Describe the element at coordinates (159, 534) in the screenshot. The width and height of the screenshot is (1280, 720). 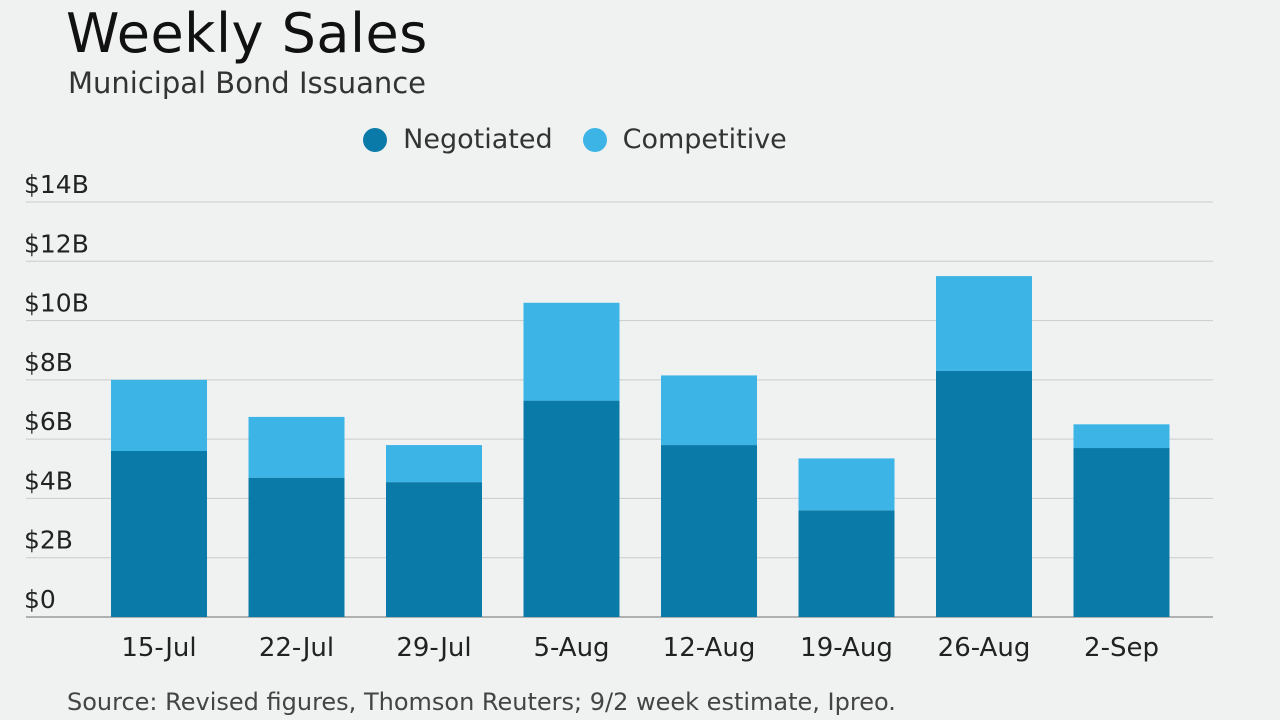
I see `bar-negotiated-15-Jul` at that location.